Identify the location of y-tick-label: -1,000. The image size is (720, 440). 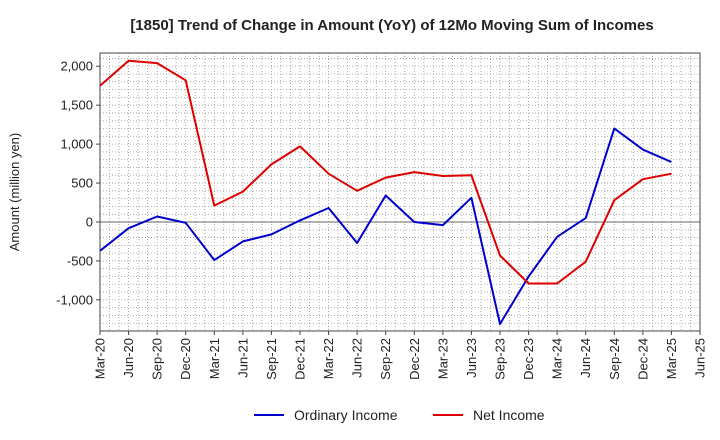
(74, 299).